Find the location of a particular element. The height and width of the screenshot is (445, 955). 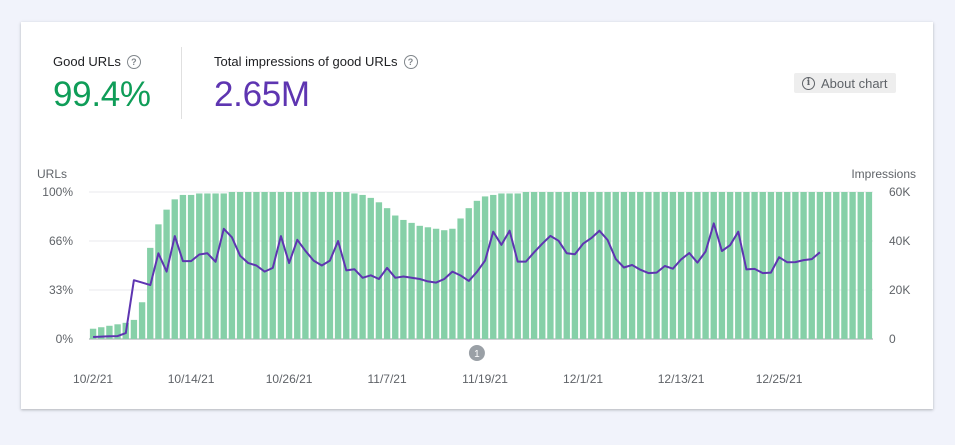

annotation-marker-label: 1 is located at coordinates (477, 354).